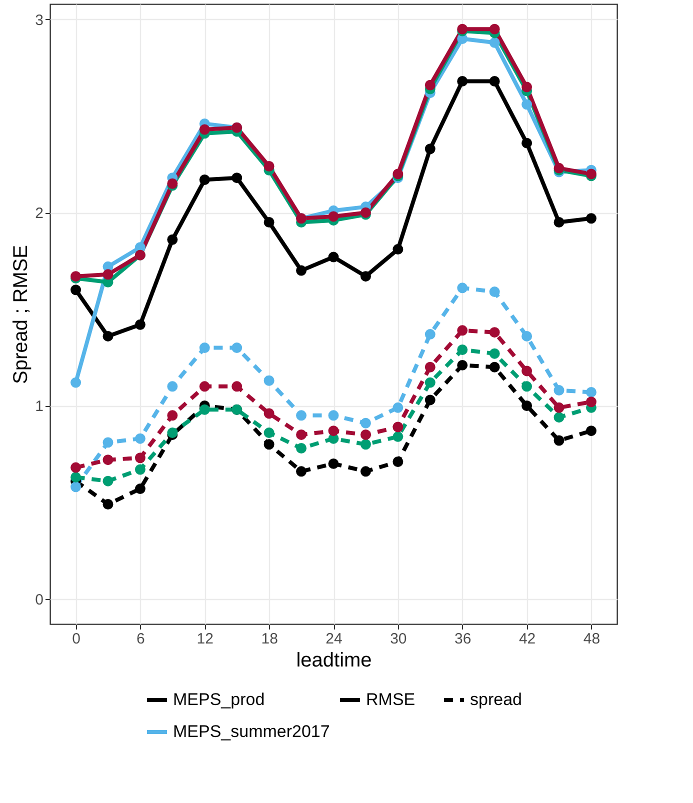 Image resolution: width=693 pixels, height=803 pixels. I want to click on y-tick-label: 3, so click(39, 20).